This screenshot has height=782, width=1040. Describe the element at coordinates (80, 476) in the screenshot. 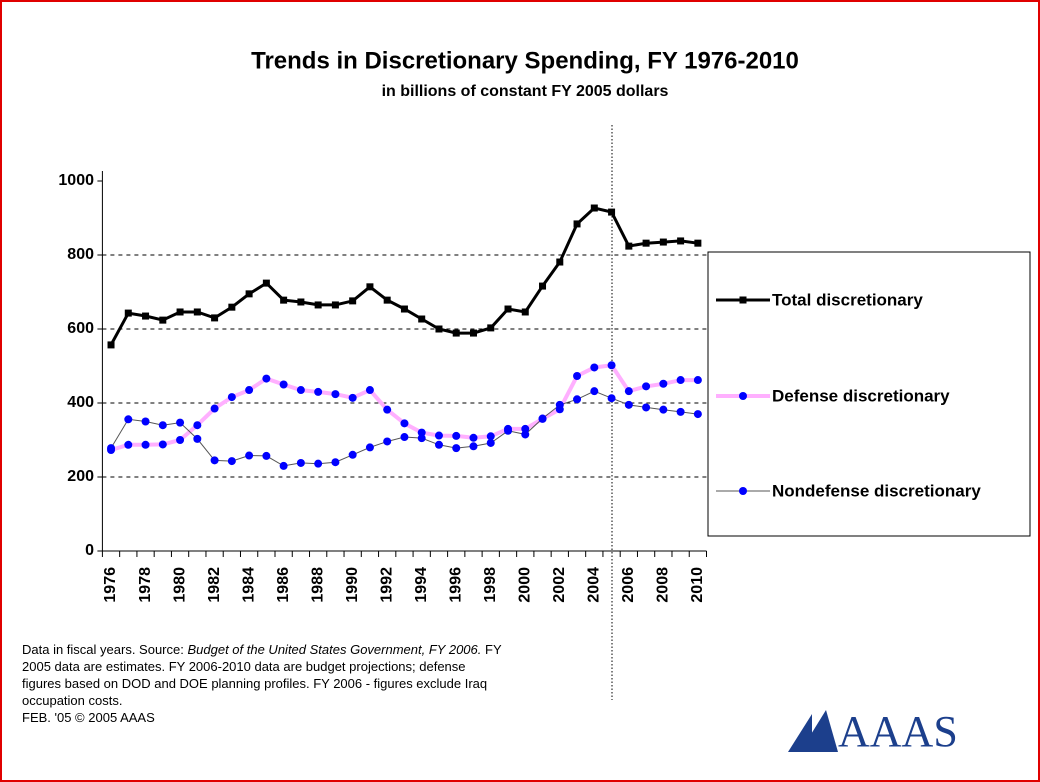

I see `y-tick-label: 200` at that location.